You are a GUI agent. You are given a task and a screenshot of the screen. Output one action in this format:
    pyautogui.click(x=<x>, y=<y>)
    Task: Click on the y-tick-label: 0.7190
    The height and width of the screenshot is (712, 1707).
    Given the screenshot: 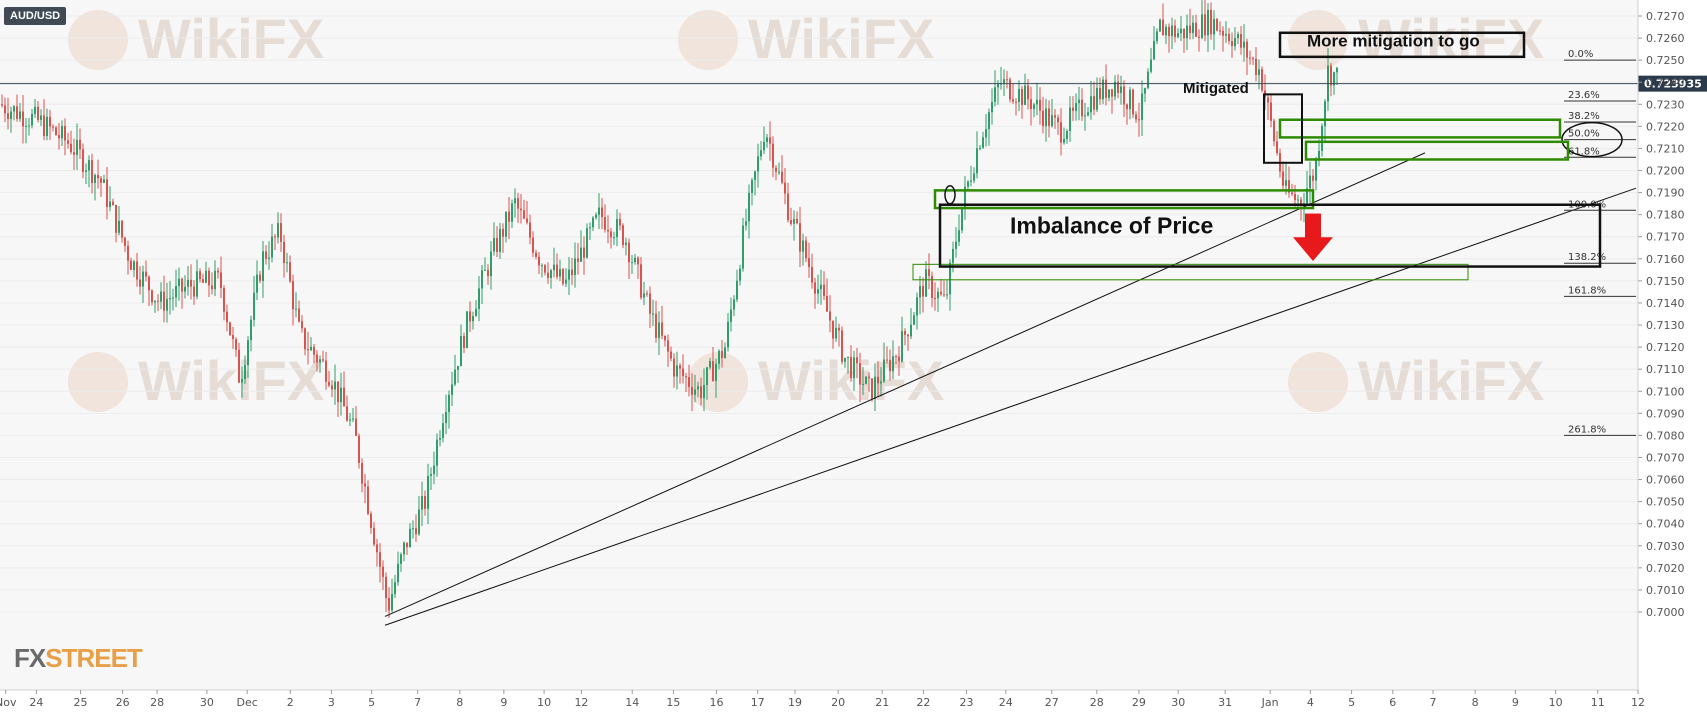 What is the action you would take?
    pyautogui.click(x=1665, y=193)
    